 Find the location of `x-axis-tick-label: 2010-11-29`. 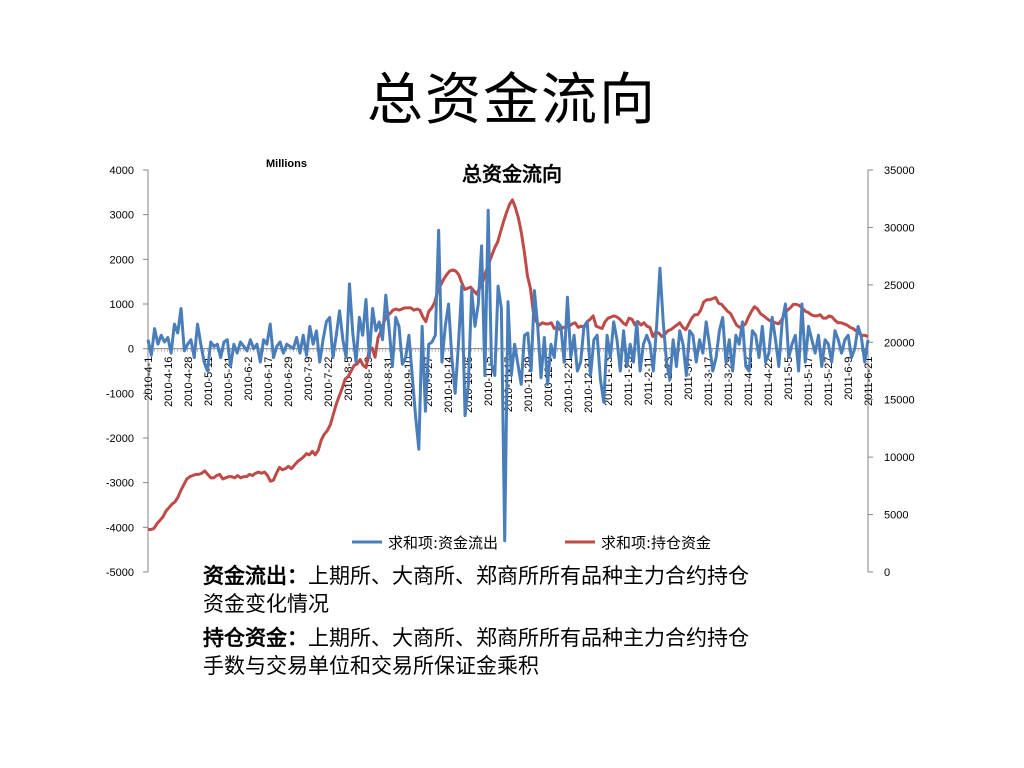

x-axis-tick-label: 2010-11-29 is located at coordinates (529, 384).